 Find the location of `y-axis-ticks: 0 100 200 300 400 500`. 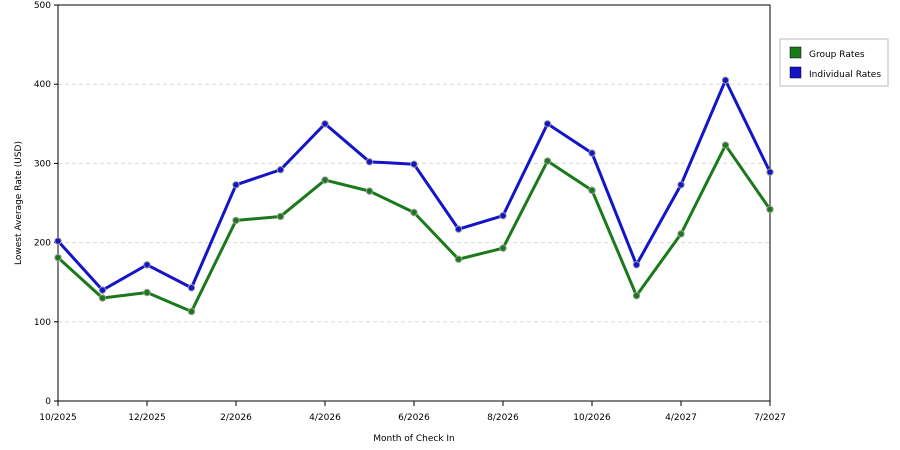

y-axis-ticks: 0 100 200 300 400 500 is located at coordinates (46, 204).